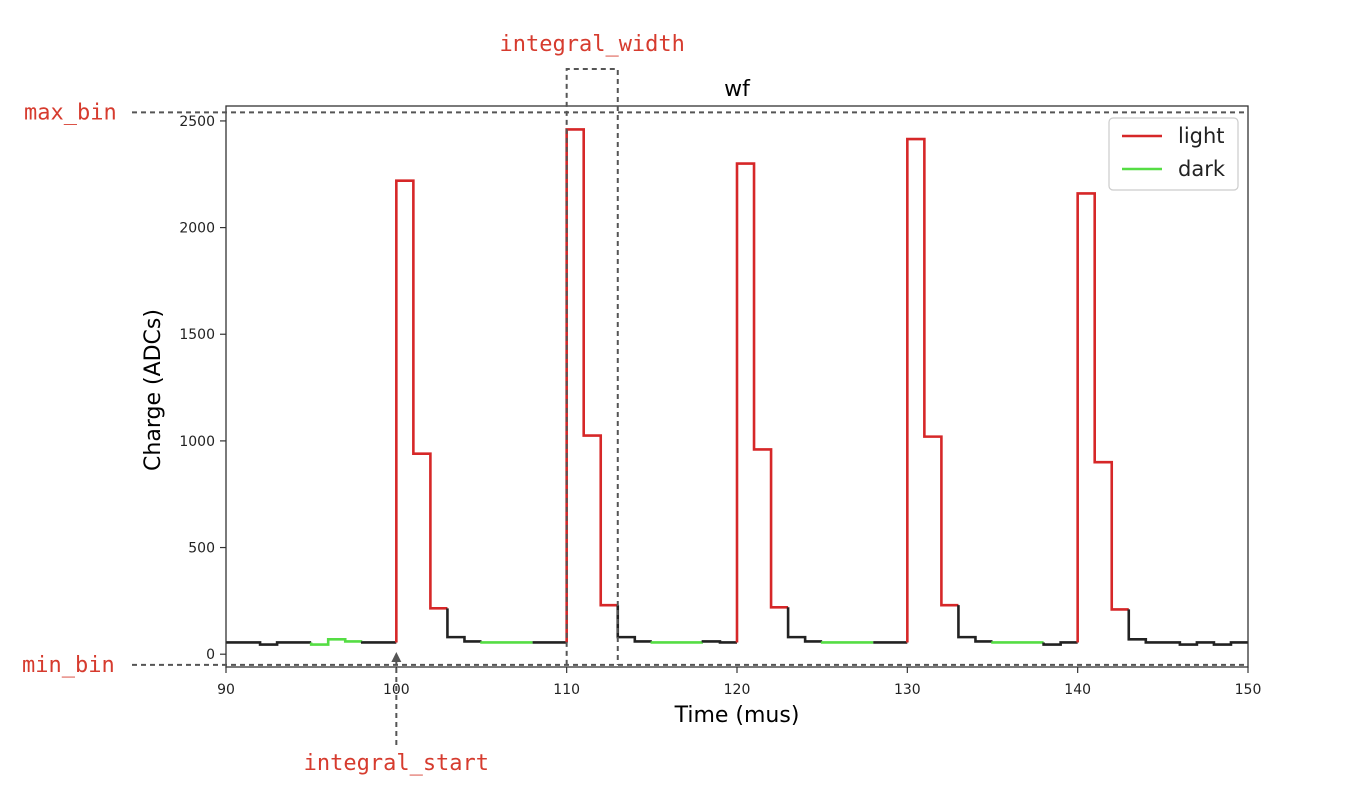 The image size is (1348, 805). I want to click on y-tick-label: 500, so click(201, 549).